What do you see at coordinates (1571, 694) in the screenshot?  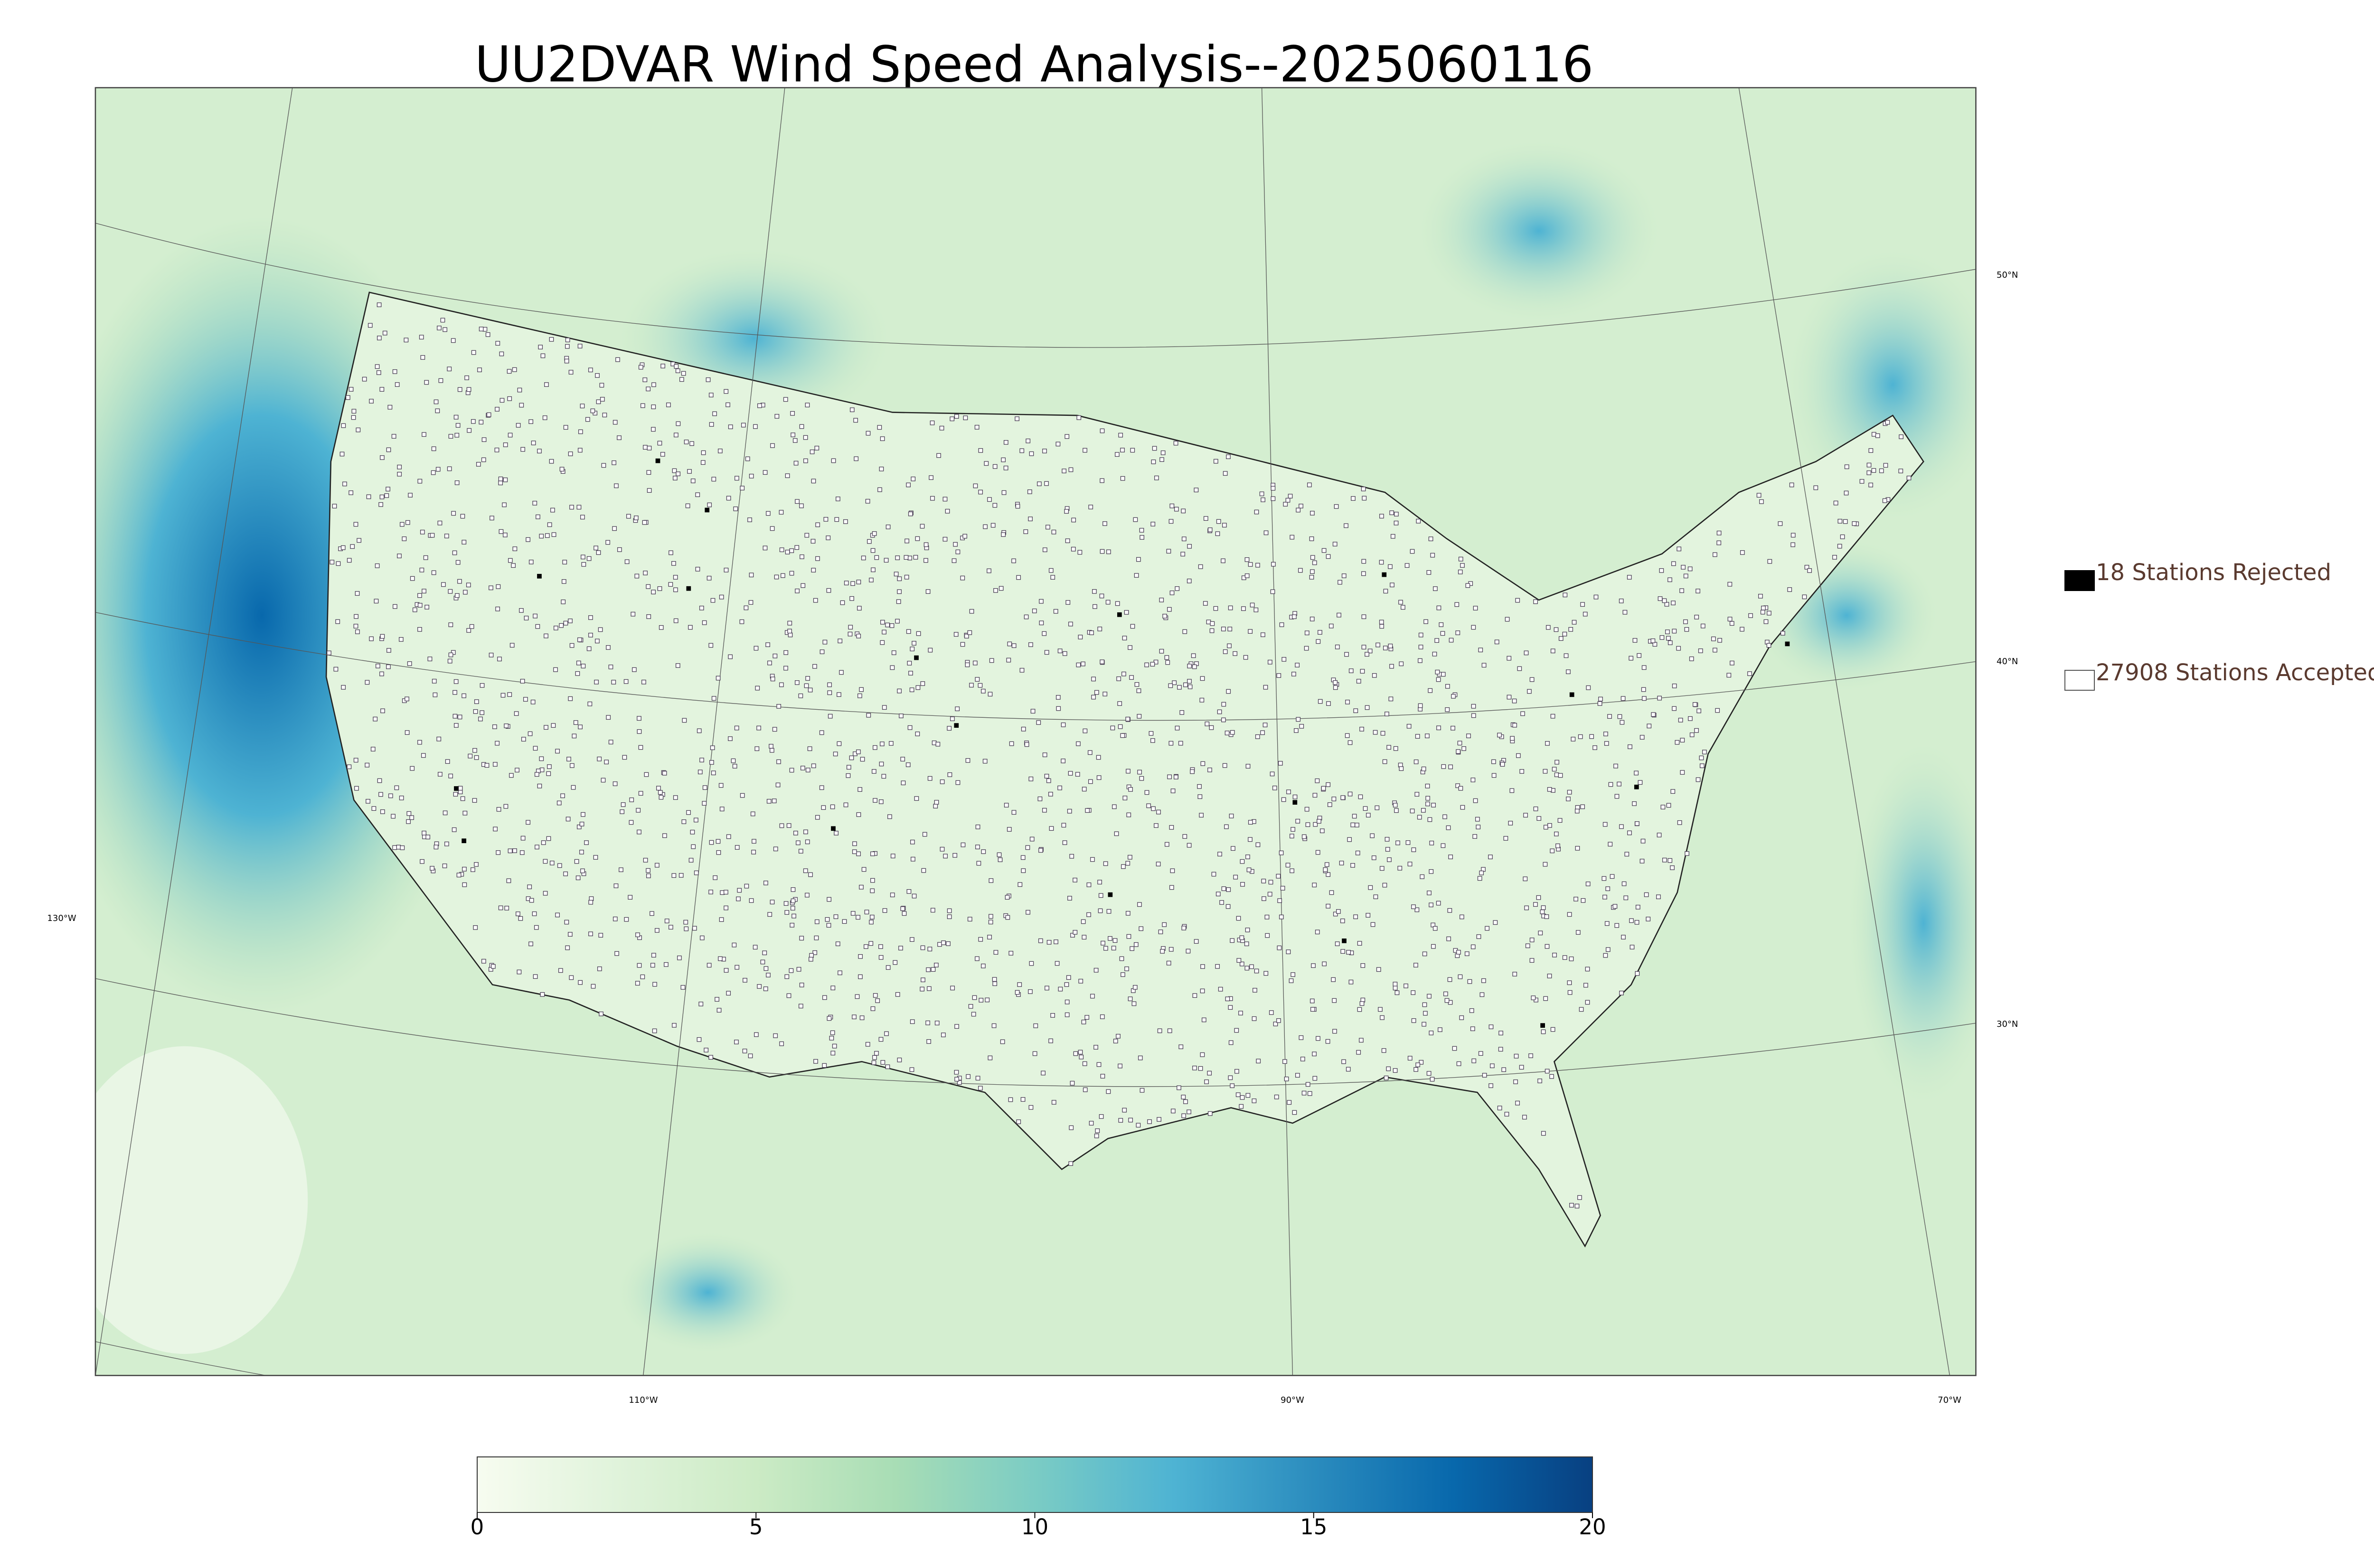 I see `station-rejected` at bounding box center [1571, 694].